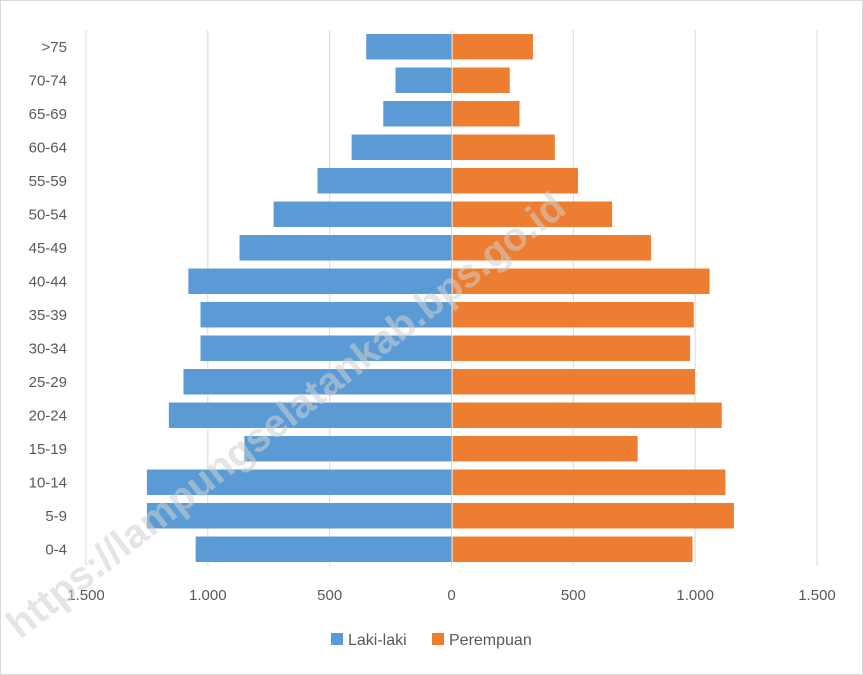  Describe the element at coordinates (56, 549) in the screenshot. I see `y-tick-label: 0-4` at that location.